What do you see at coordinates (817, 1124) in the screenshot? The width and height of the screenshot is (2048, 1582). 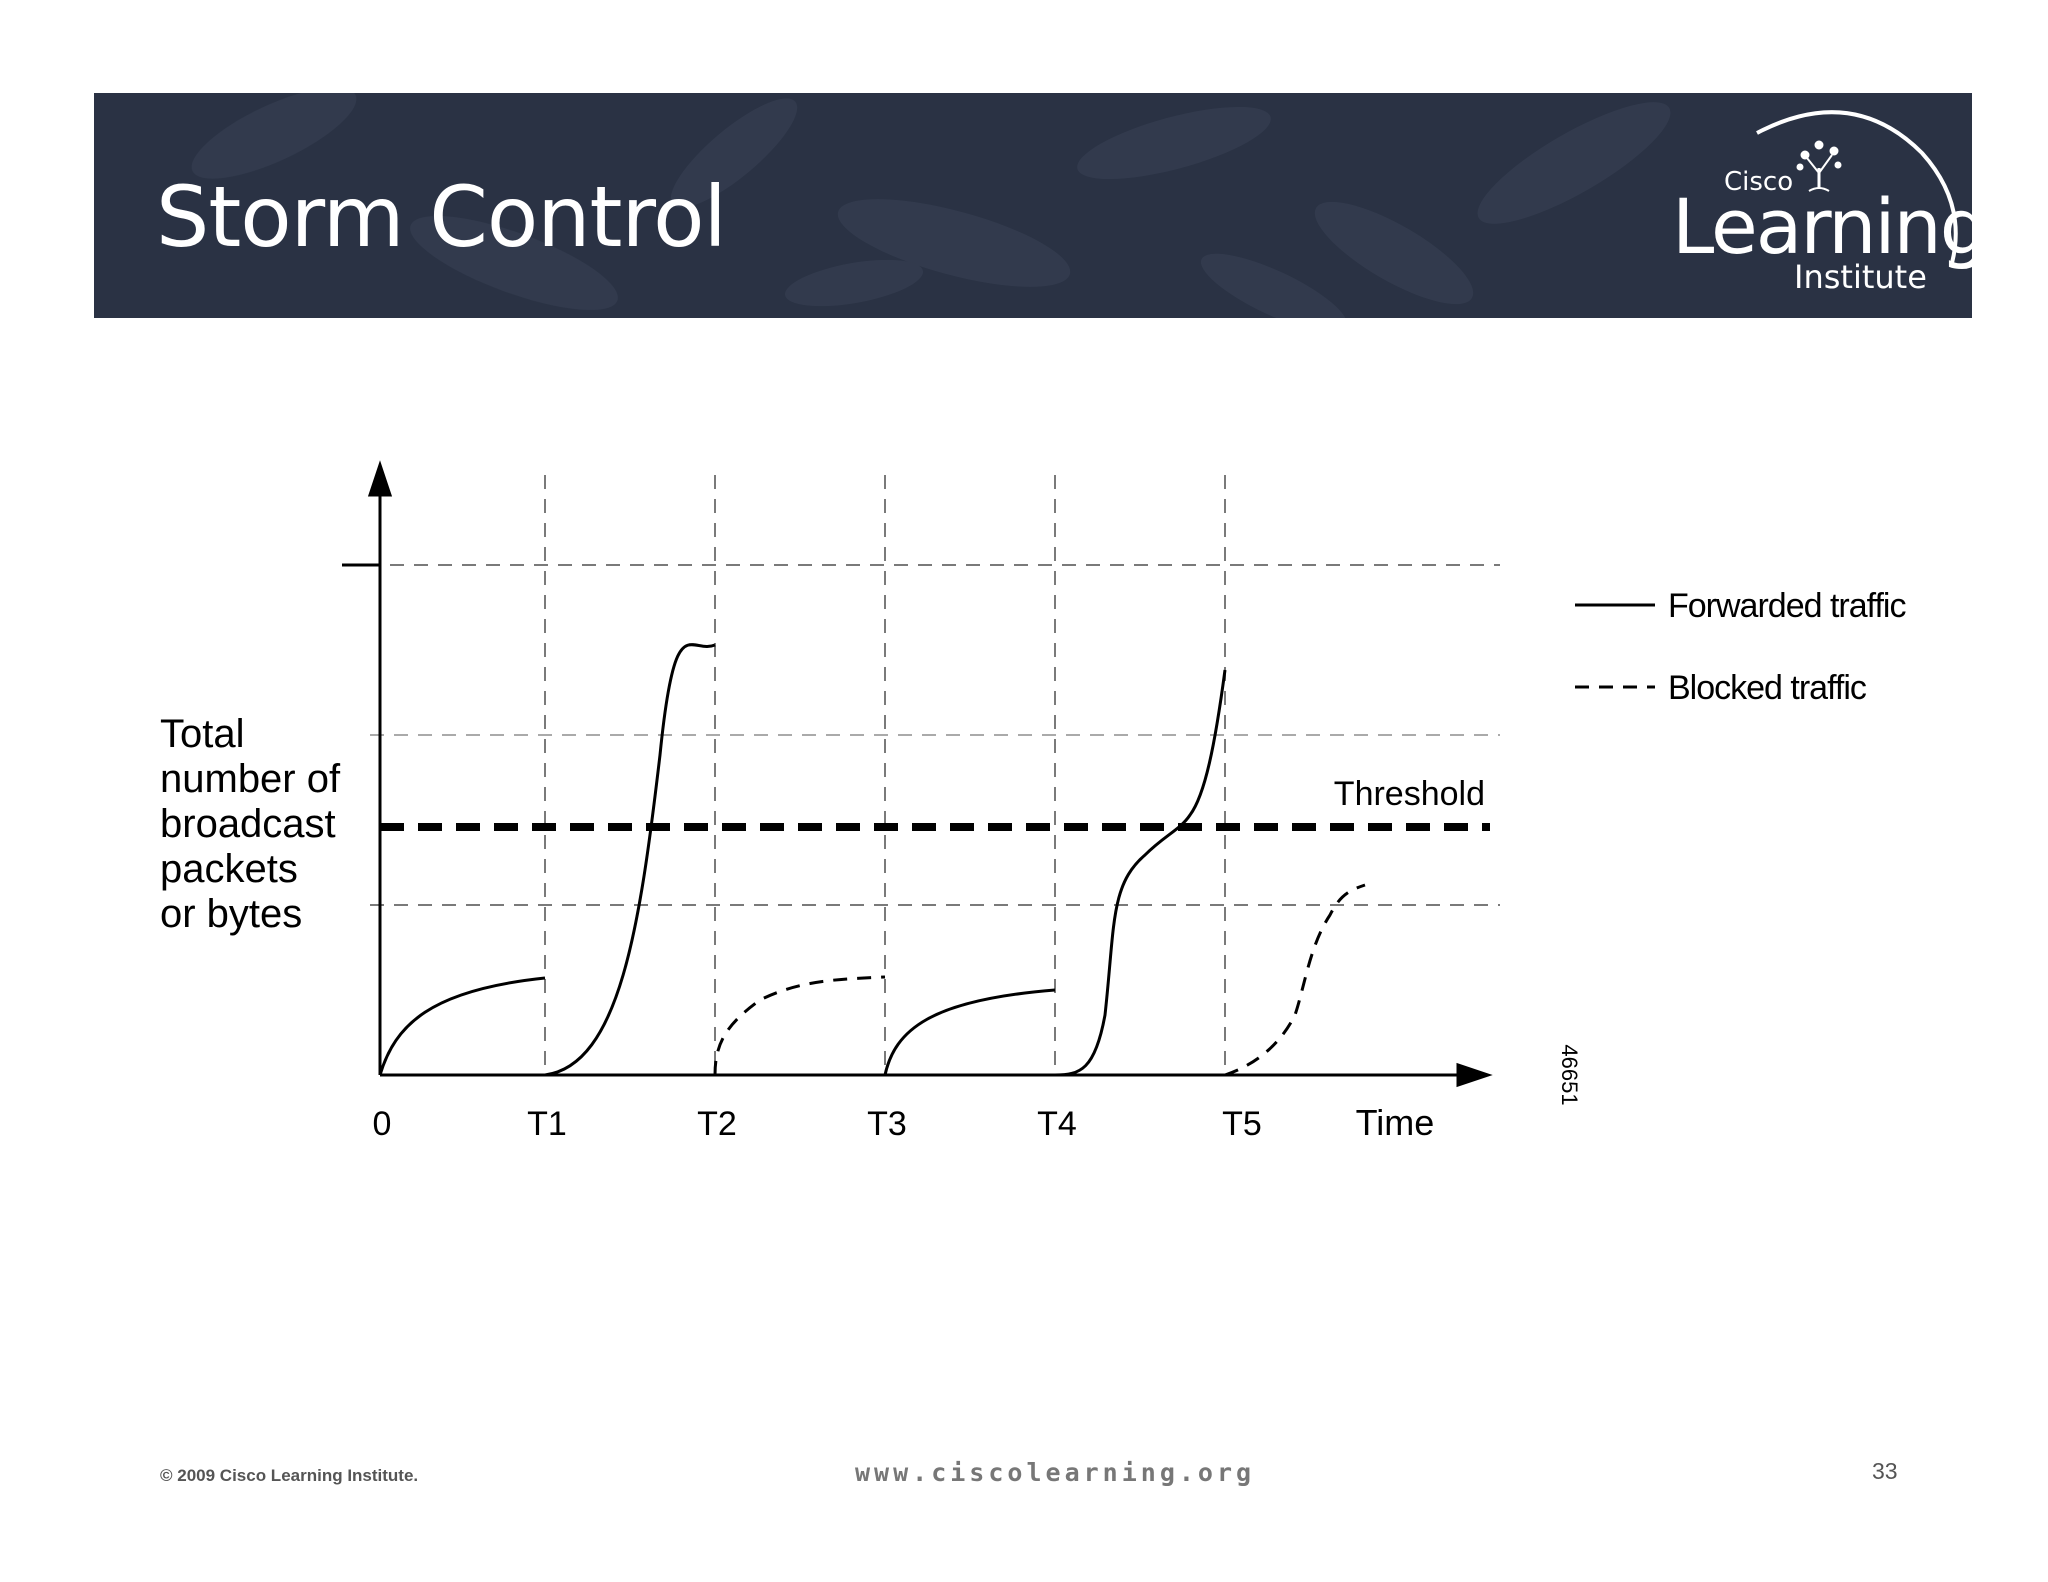 I see `x-tick-labels: 0 T1 T2 T3 T4 T5` at bounding box center [817, 1124].